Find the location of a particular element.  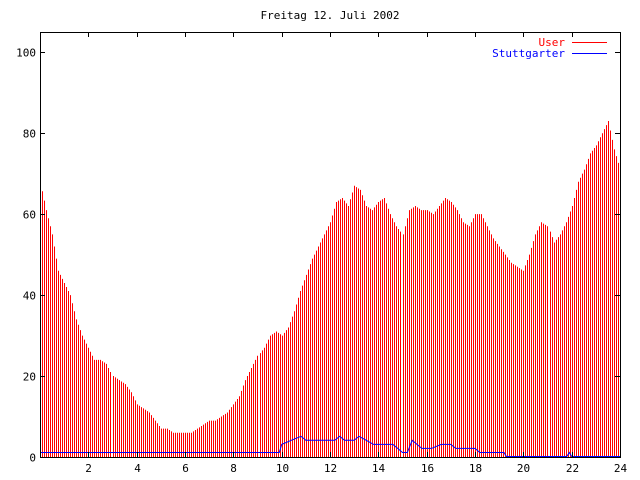

legend: User Stuttgarter is located at coordinates (549, 48).